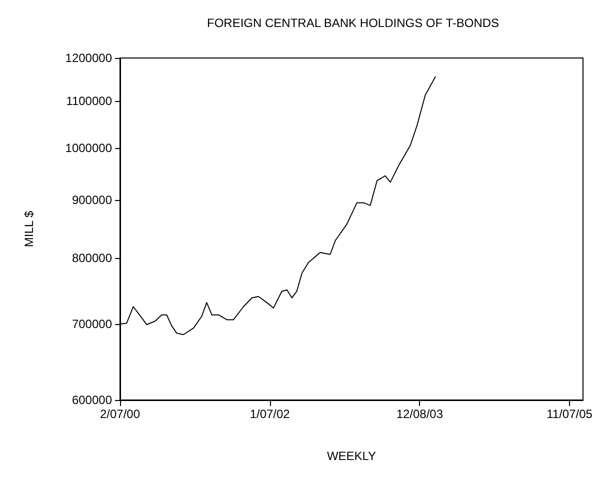 The height and width of the screenshot is (480, 598). Describe the element at coordinates (120, 414) in the screenshot. I see `x-tick-label: 2/07/00` at that location.